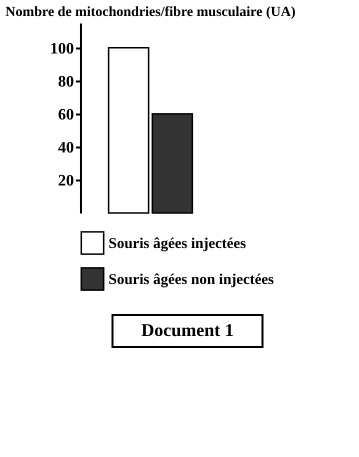  Describe the element at coordinates (150, 12) in the screenshot. I see `y-axis-title: Nombre de mitochondries/fibre musculaire (UA)` at that location.